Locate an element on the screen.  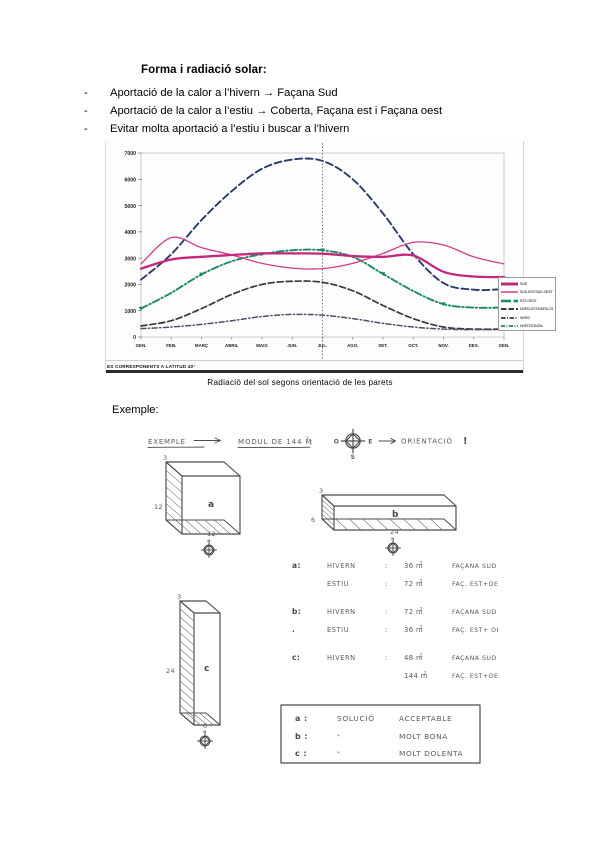
chart-divider is located at coordinates (314, 360).